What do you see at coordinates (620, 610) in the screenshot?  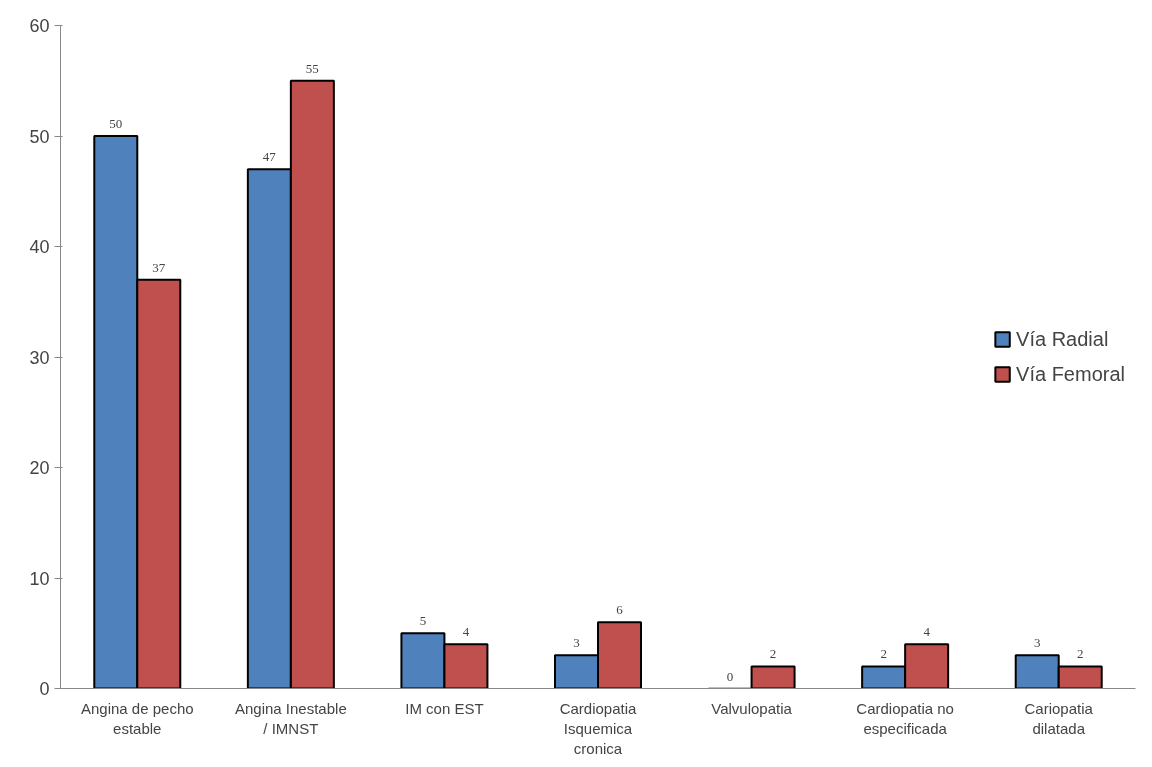 I see `data-label: 6` at bounding box center [620, 610].